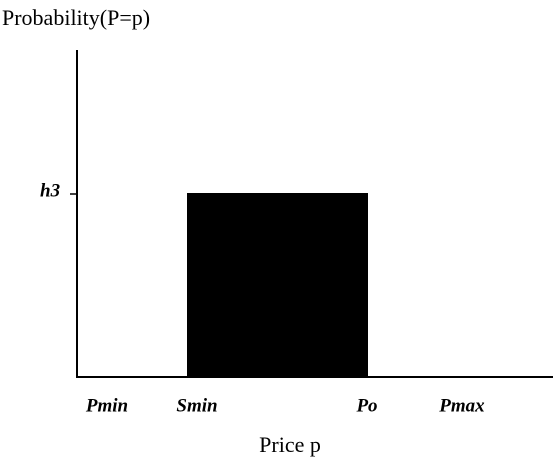 The width and height of the screenshot is (553, 466). Describe the element at coordinates (290, 444) in the screenshot. I see `x-axis-title: Price p` at that location.